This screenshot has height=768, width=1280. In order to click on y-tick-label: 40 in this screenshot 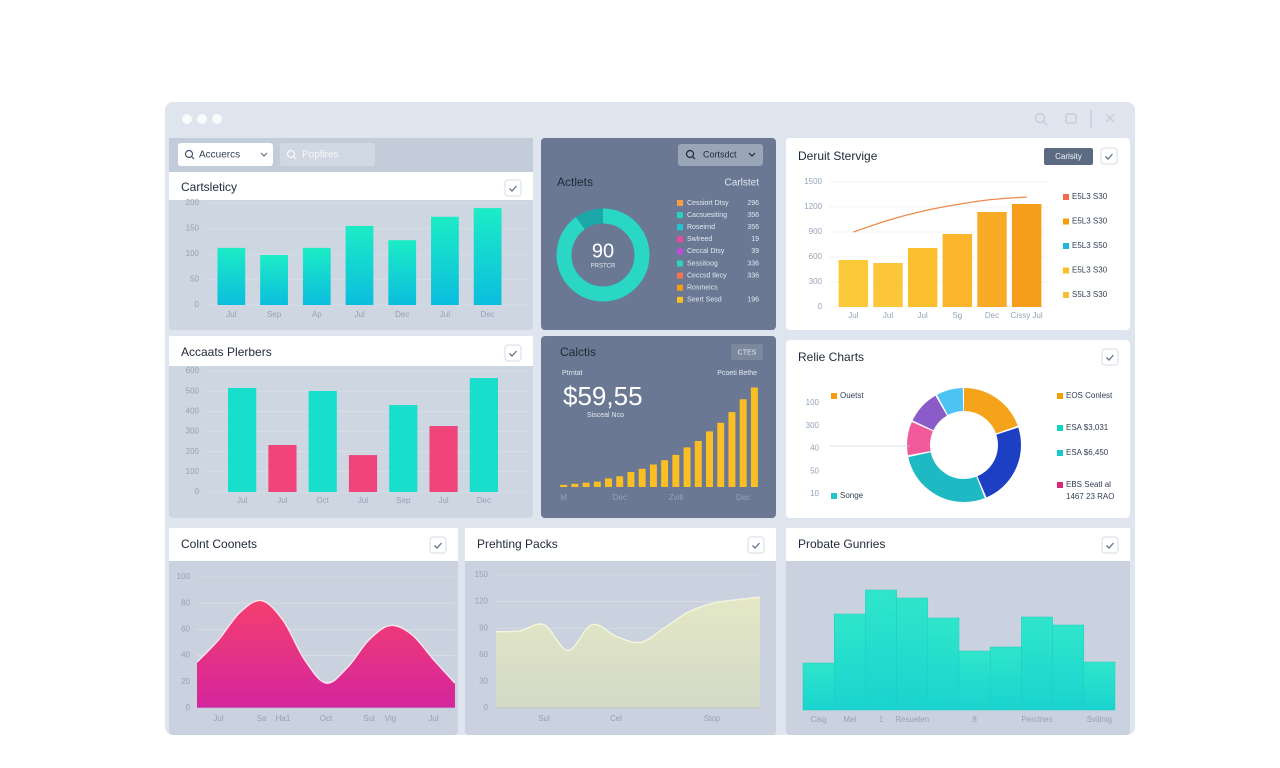, I will do `click(185, 655)`.